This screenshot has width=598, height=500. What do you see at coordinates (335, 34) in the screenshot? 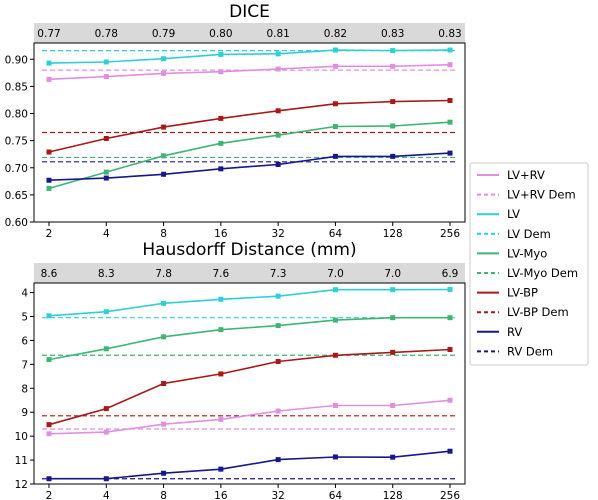
I see `top-label: 0.82` at bounding box center [335, 34].